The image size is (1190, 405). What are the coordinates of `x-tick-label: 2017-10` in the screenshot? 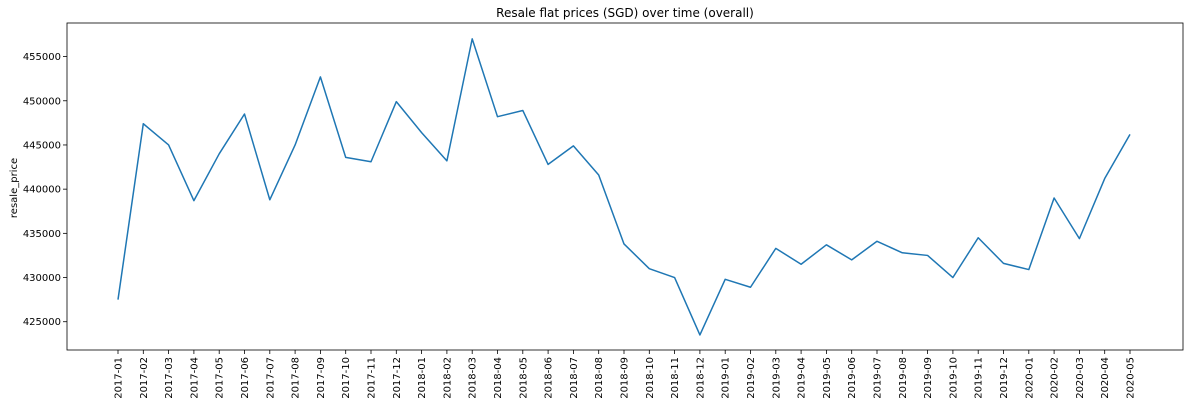 It's located at (346, 378).